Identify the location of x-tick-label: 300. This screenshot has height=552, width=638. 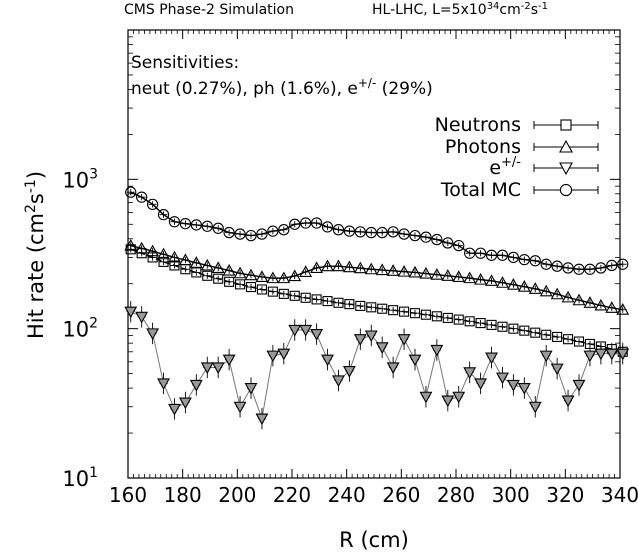
(511, 495).